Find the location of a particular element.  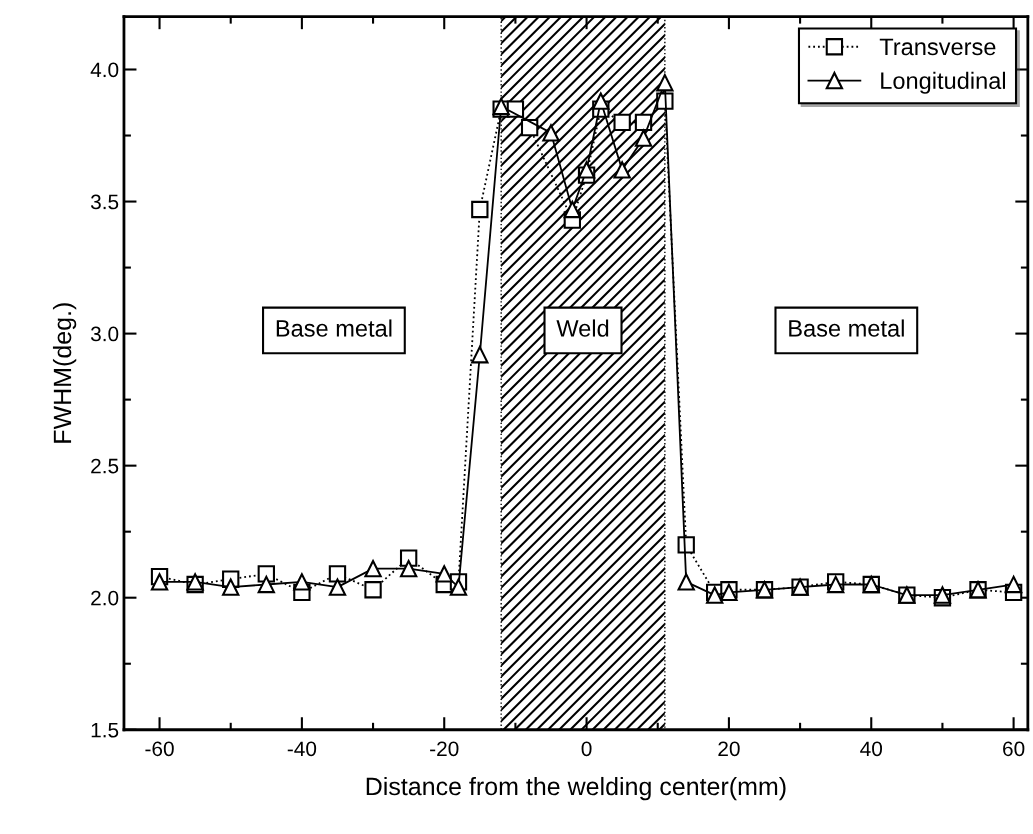

x-axis-title: Distance from the welding center(mm) is located at coordinates (576, 788).